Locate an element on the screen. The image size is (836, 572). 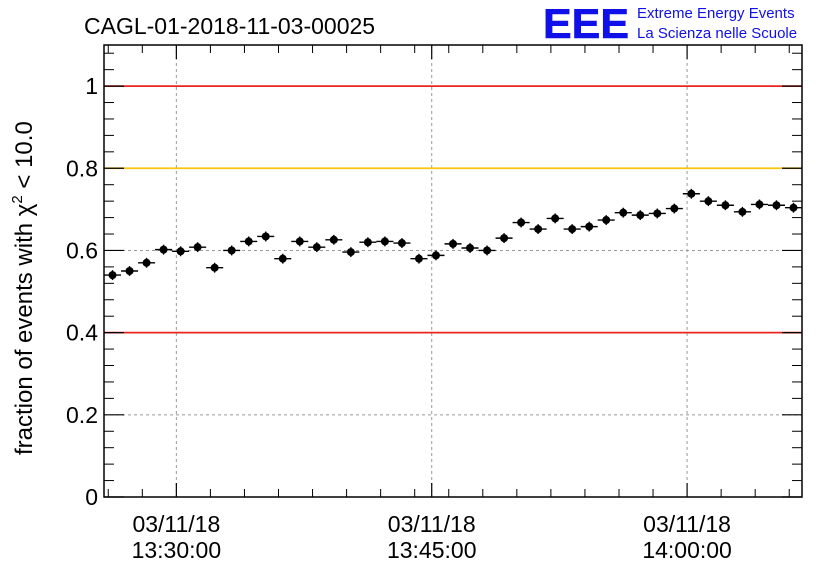
y-tick-label: 0.8 is located at coordinates (82, 168).